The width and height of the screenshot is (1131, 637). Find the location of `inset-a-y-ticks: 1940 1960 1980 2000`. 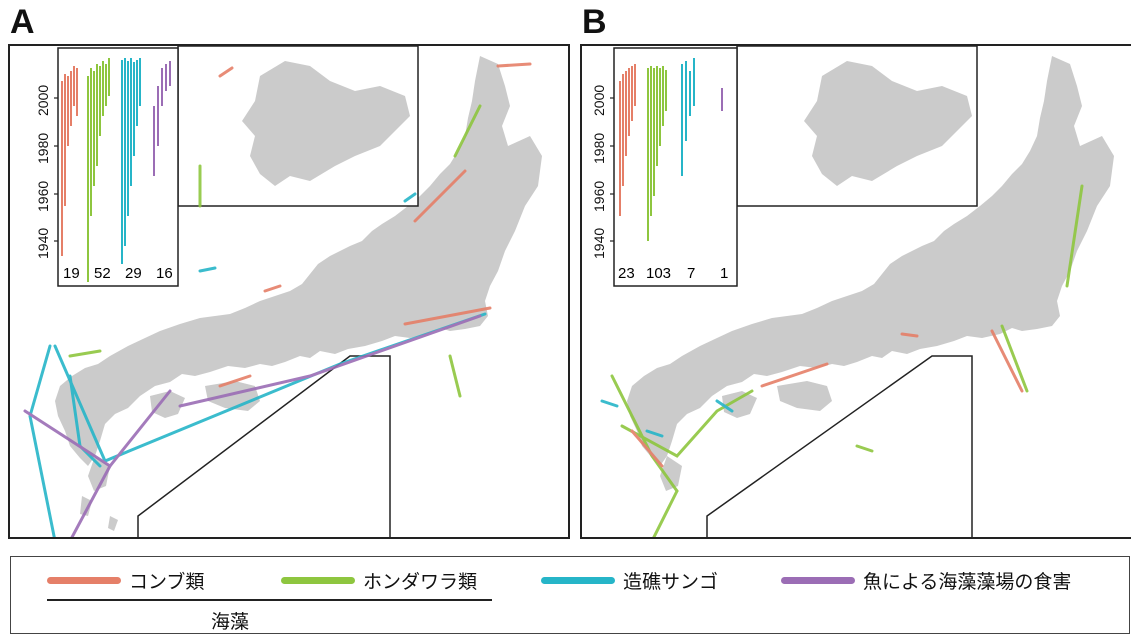

inset-a-y-ticks: 1940 1960 1980 2000 is located at coordinates (43, 172).